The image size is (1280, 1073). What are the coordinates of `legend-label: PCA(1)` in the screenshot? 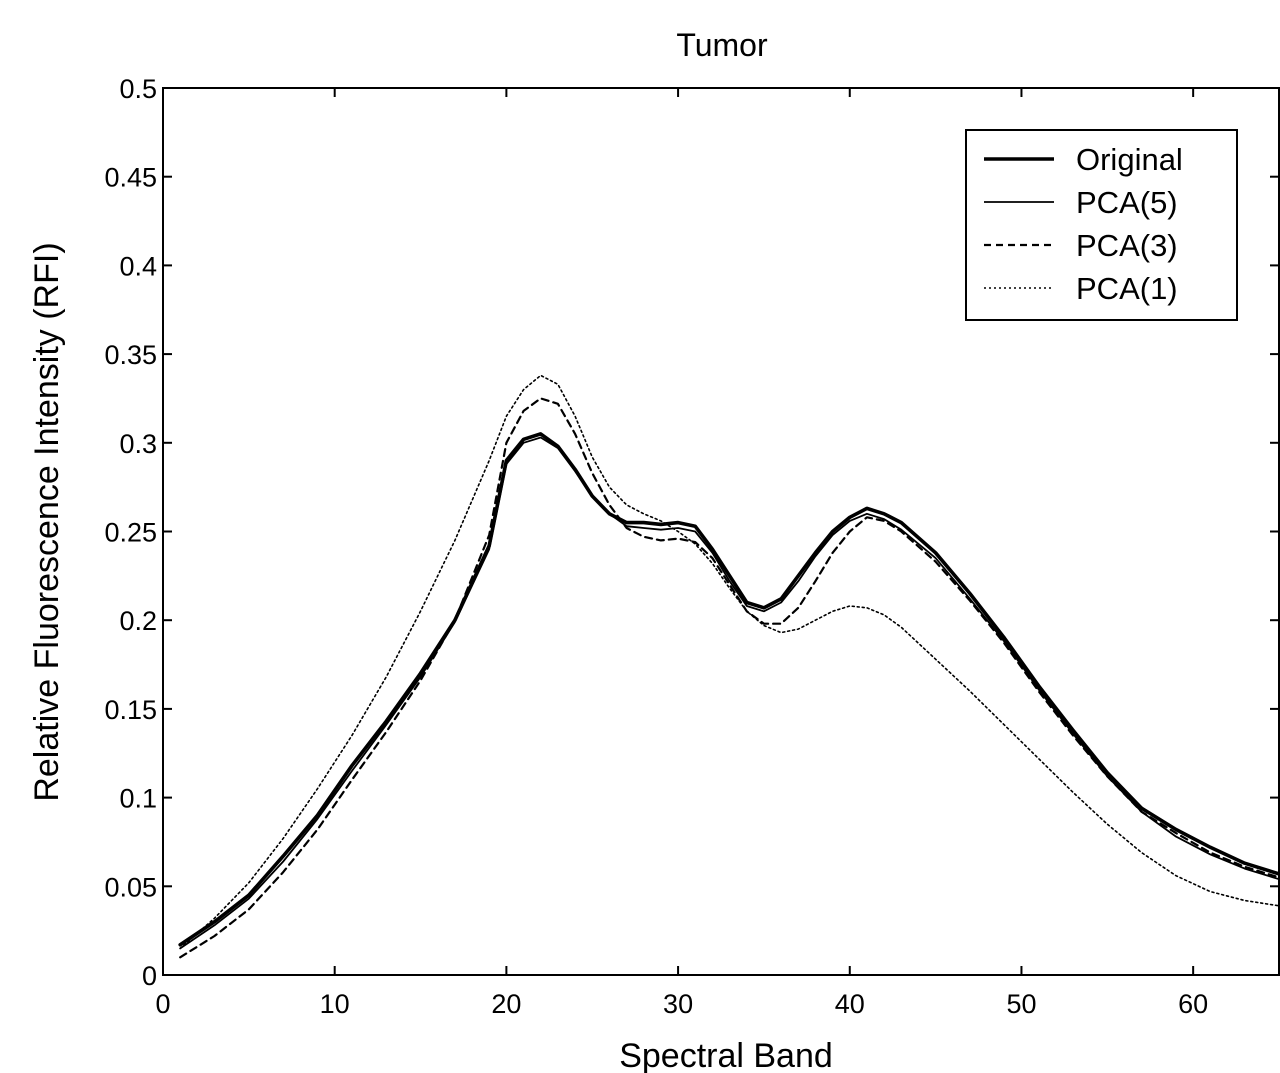 It's located at (1127, 288).